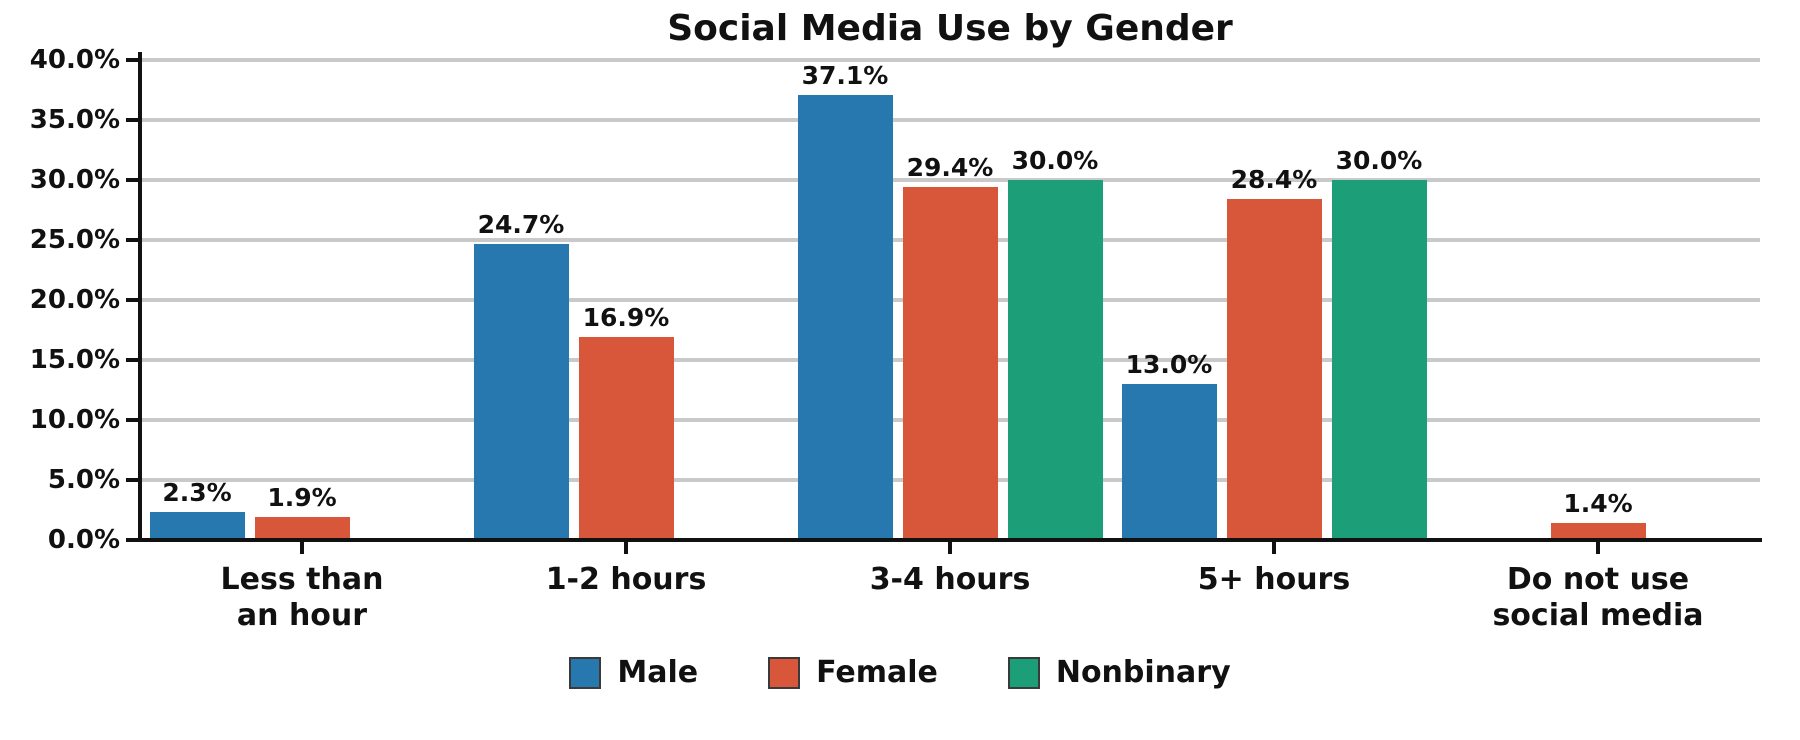  I want to click on y-tick-label: 15.0%, so click(74, 360).